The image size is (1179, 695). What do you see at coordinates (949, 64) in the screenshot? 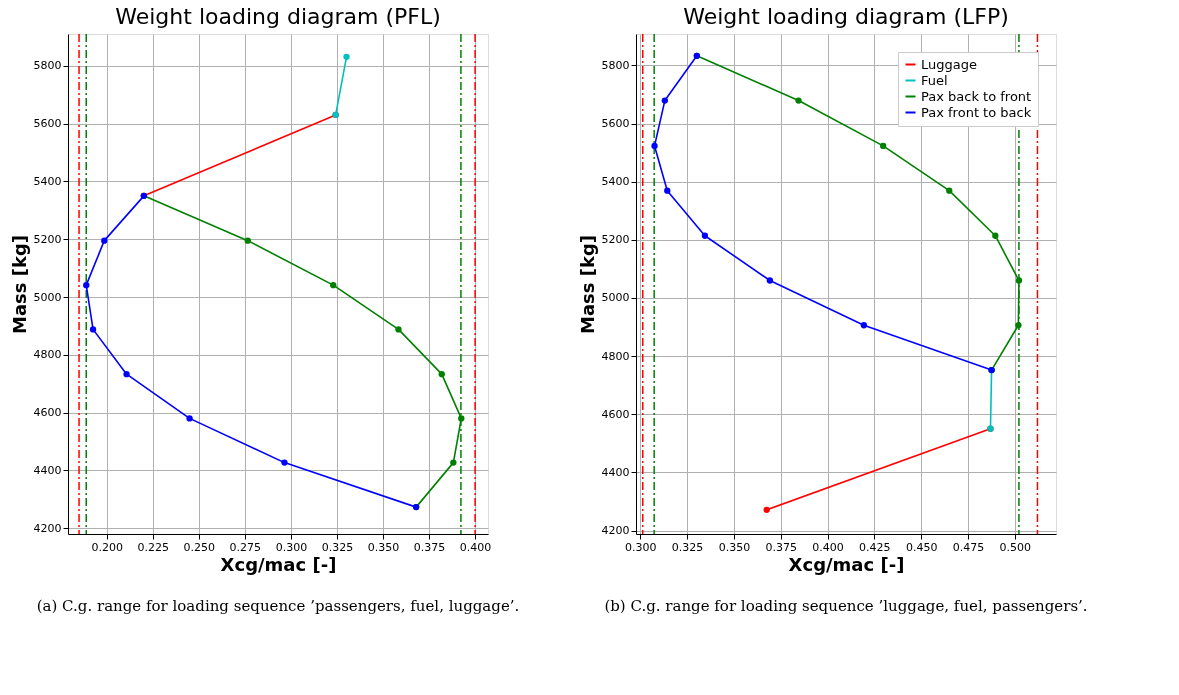
I see `legend-label: Luggage` at bounding box center [949, 64].